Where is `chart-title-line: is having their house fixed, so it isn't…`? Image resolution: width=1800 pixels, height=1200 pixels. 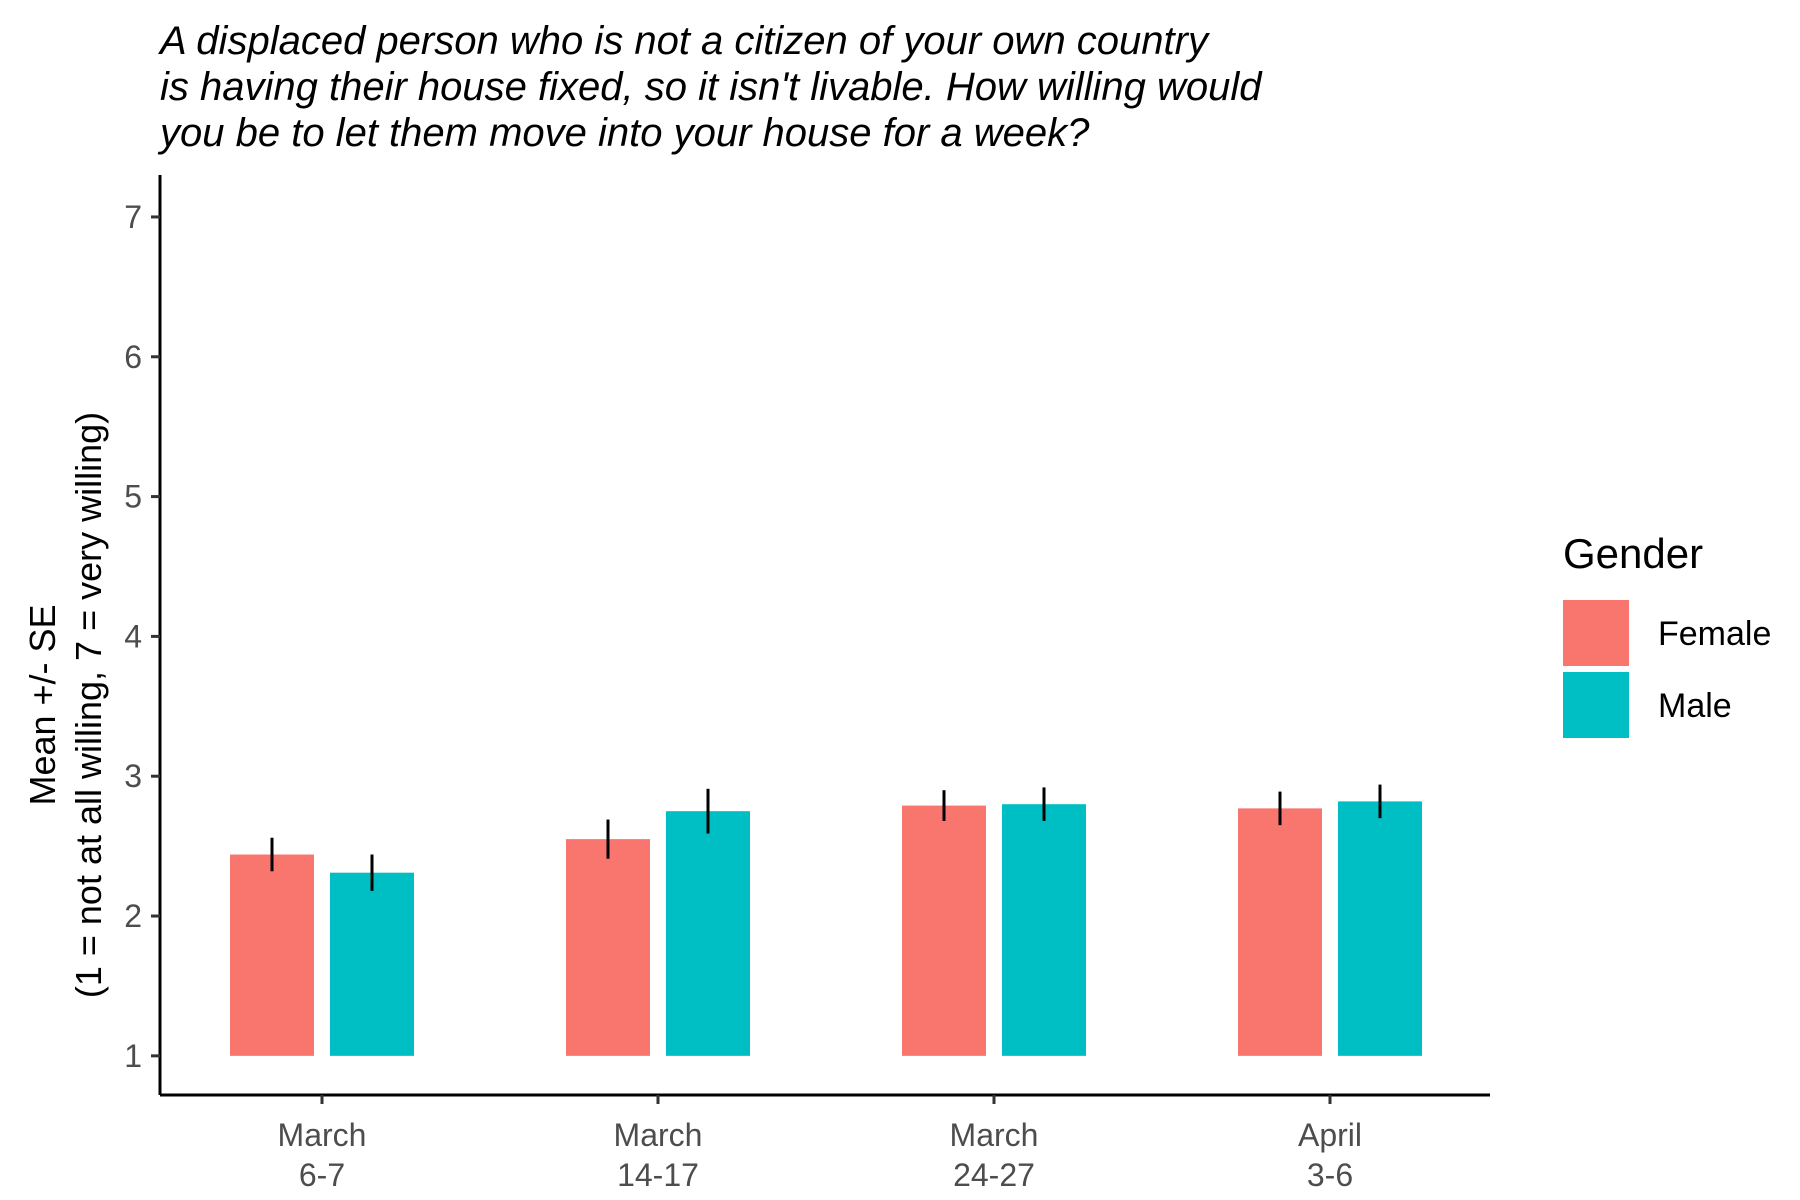 chart-title-line: is having their house fixed, so it isn't… is located at coordinates (711, 87).